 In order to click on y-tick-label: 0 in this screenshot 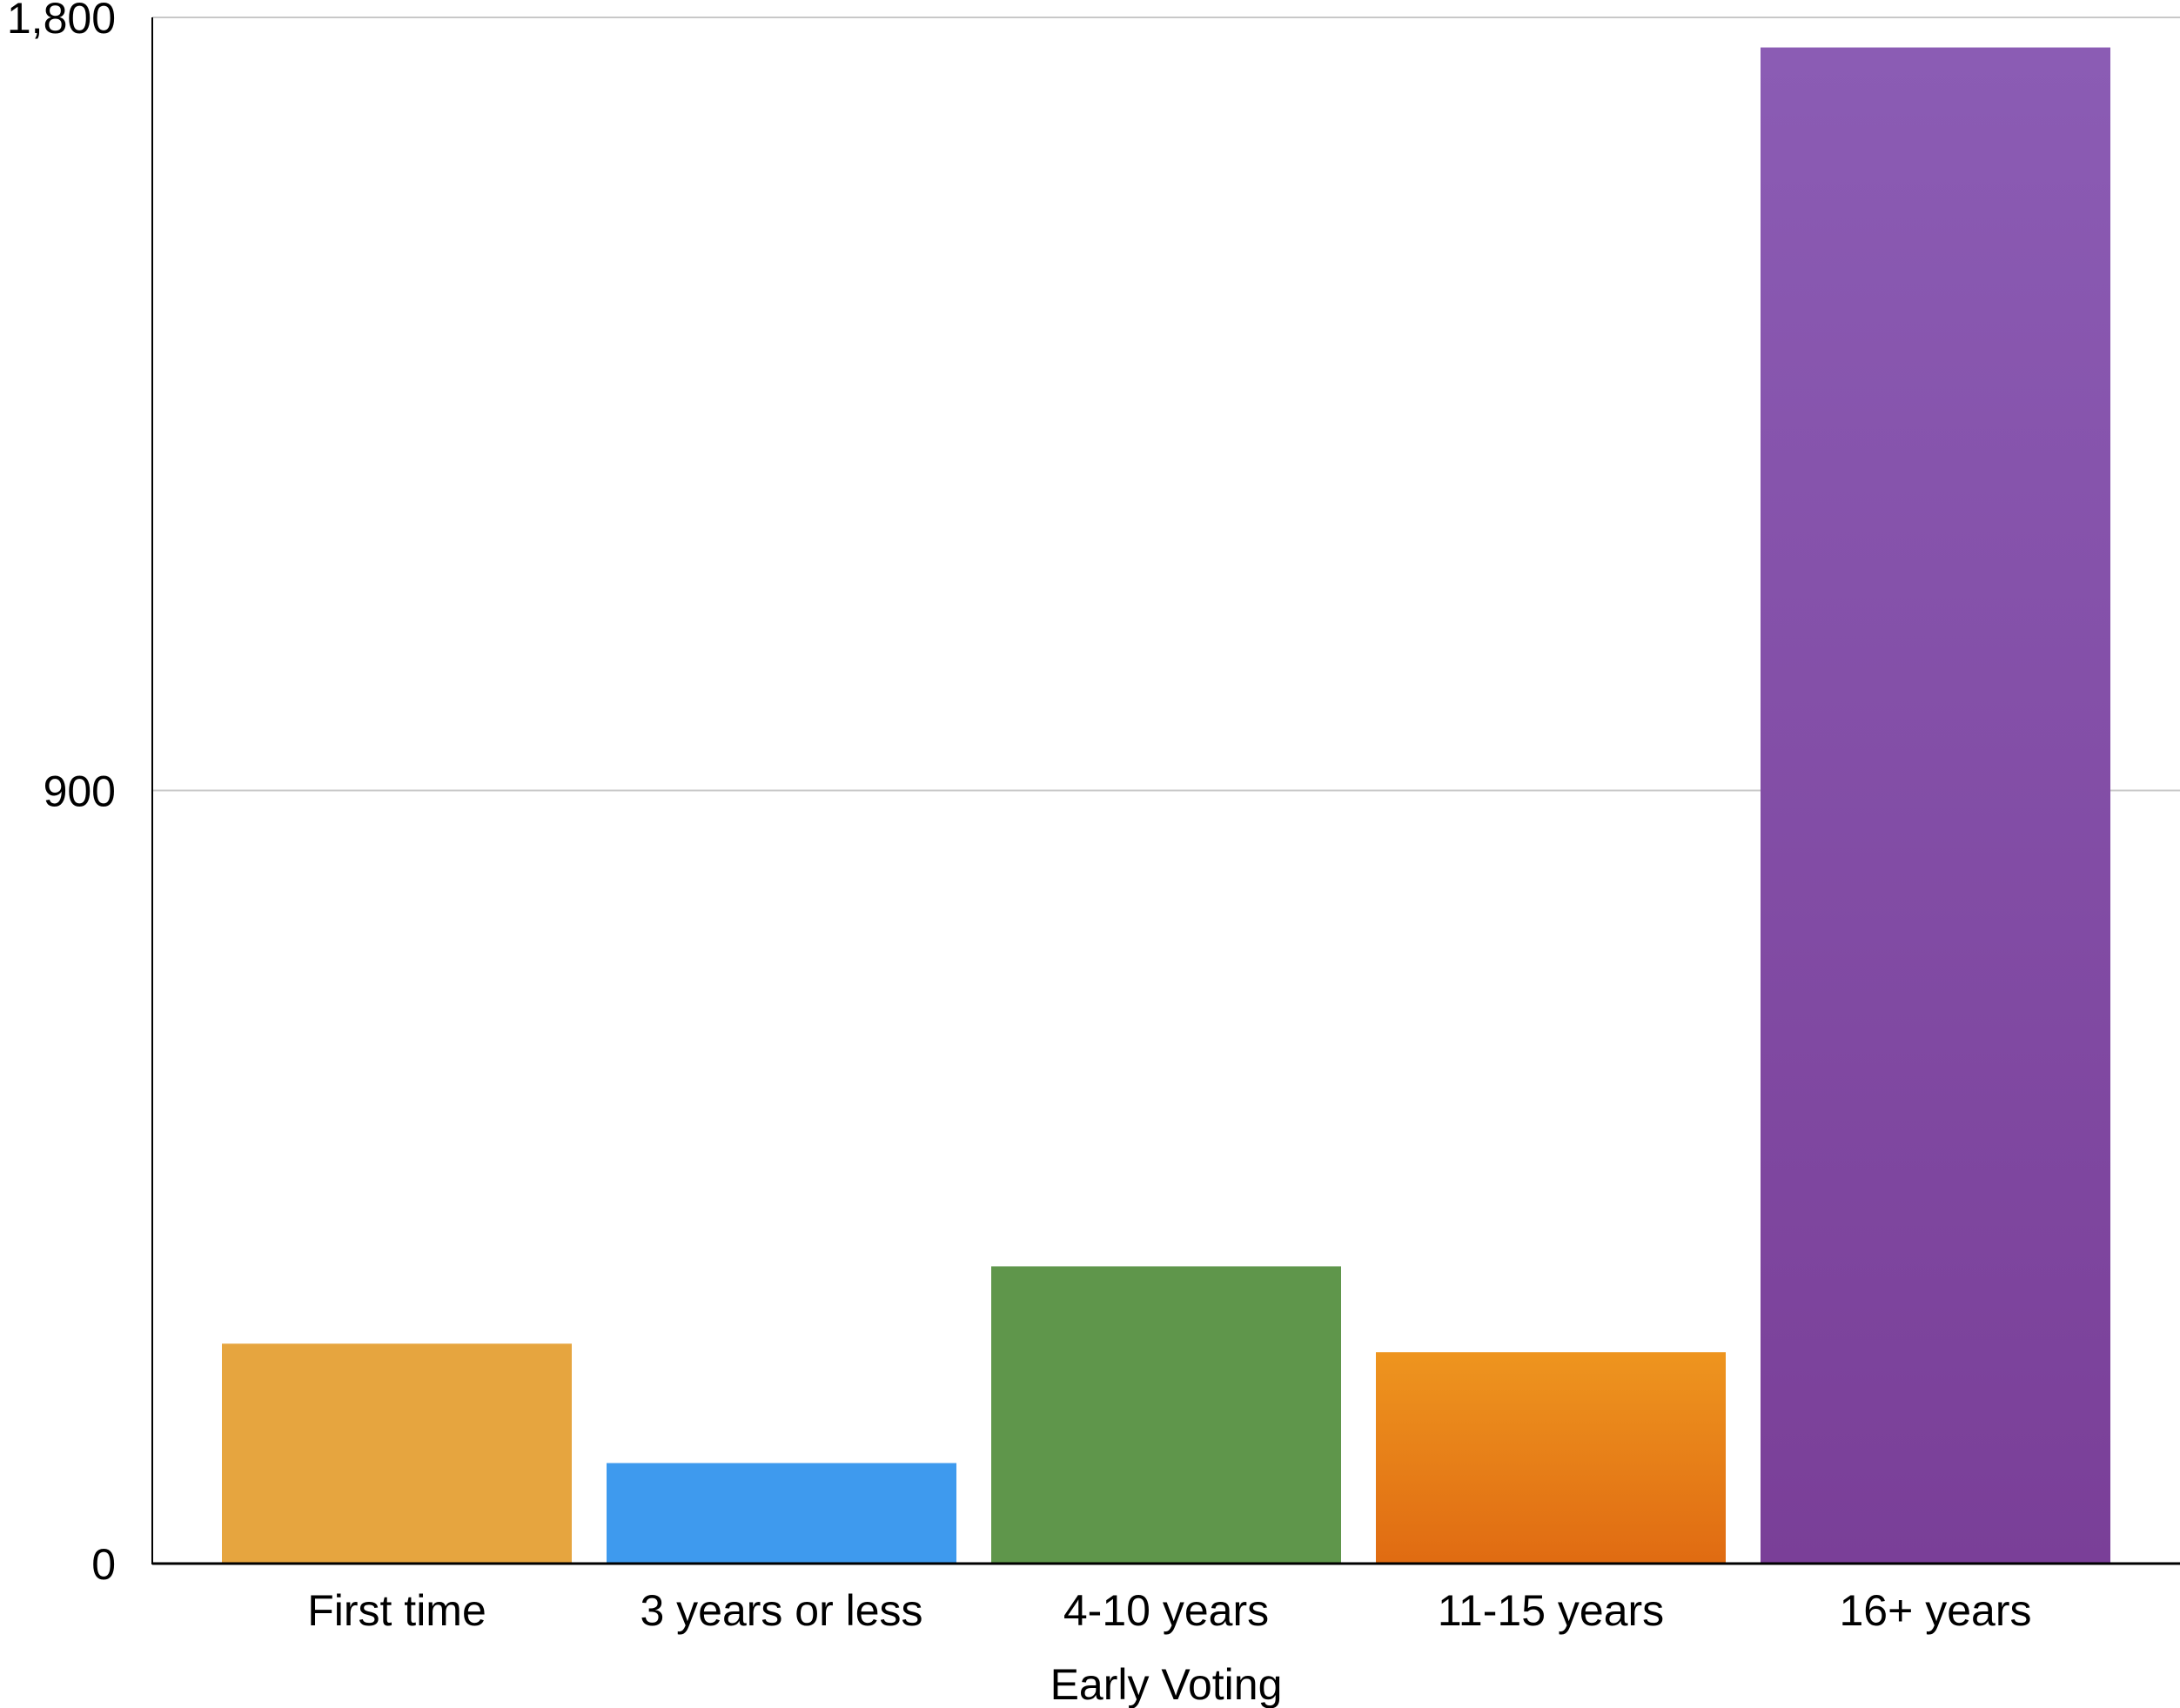, I will do `click(103, 1565)`.